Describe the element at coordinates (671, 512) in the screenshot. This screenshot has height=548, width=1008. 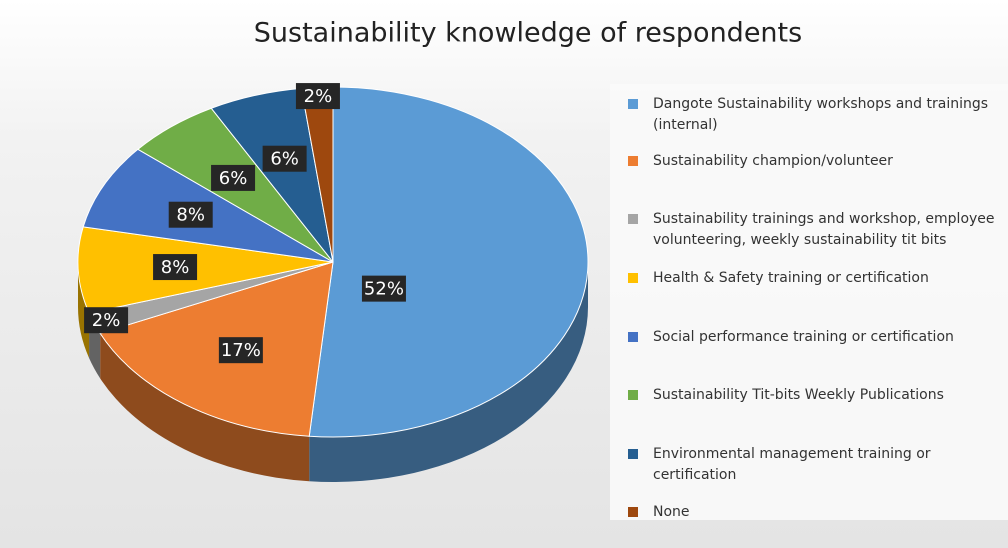
I see `legend-label: None` at that location.